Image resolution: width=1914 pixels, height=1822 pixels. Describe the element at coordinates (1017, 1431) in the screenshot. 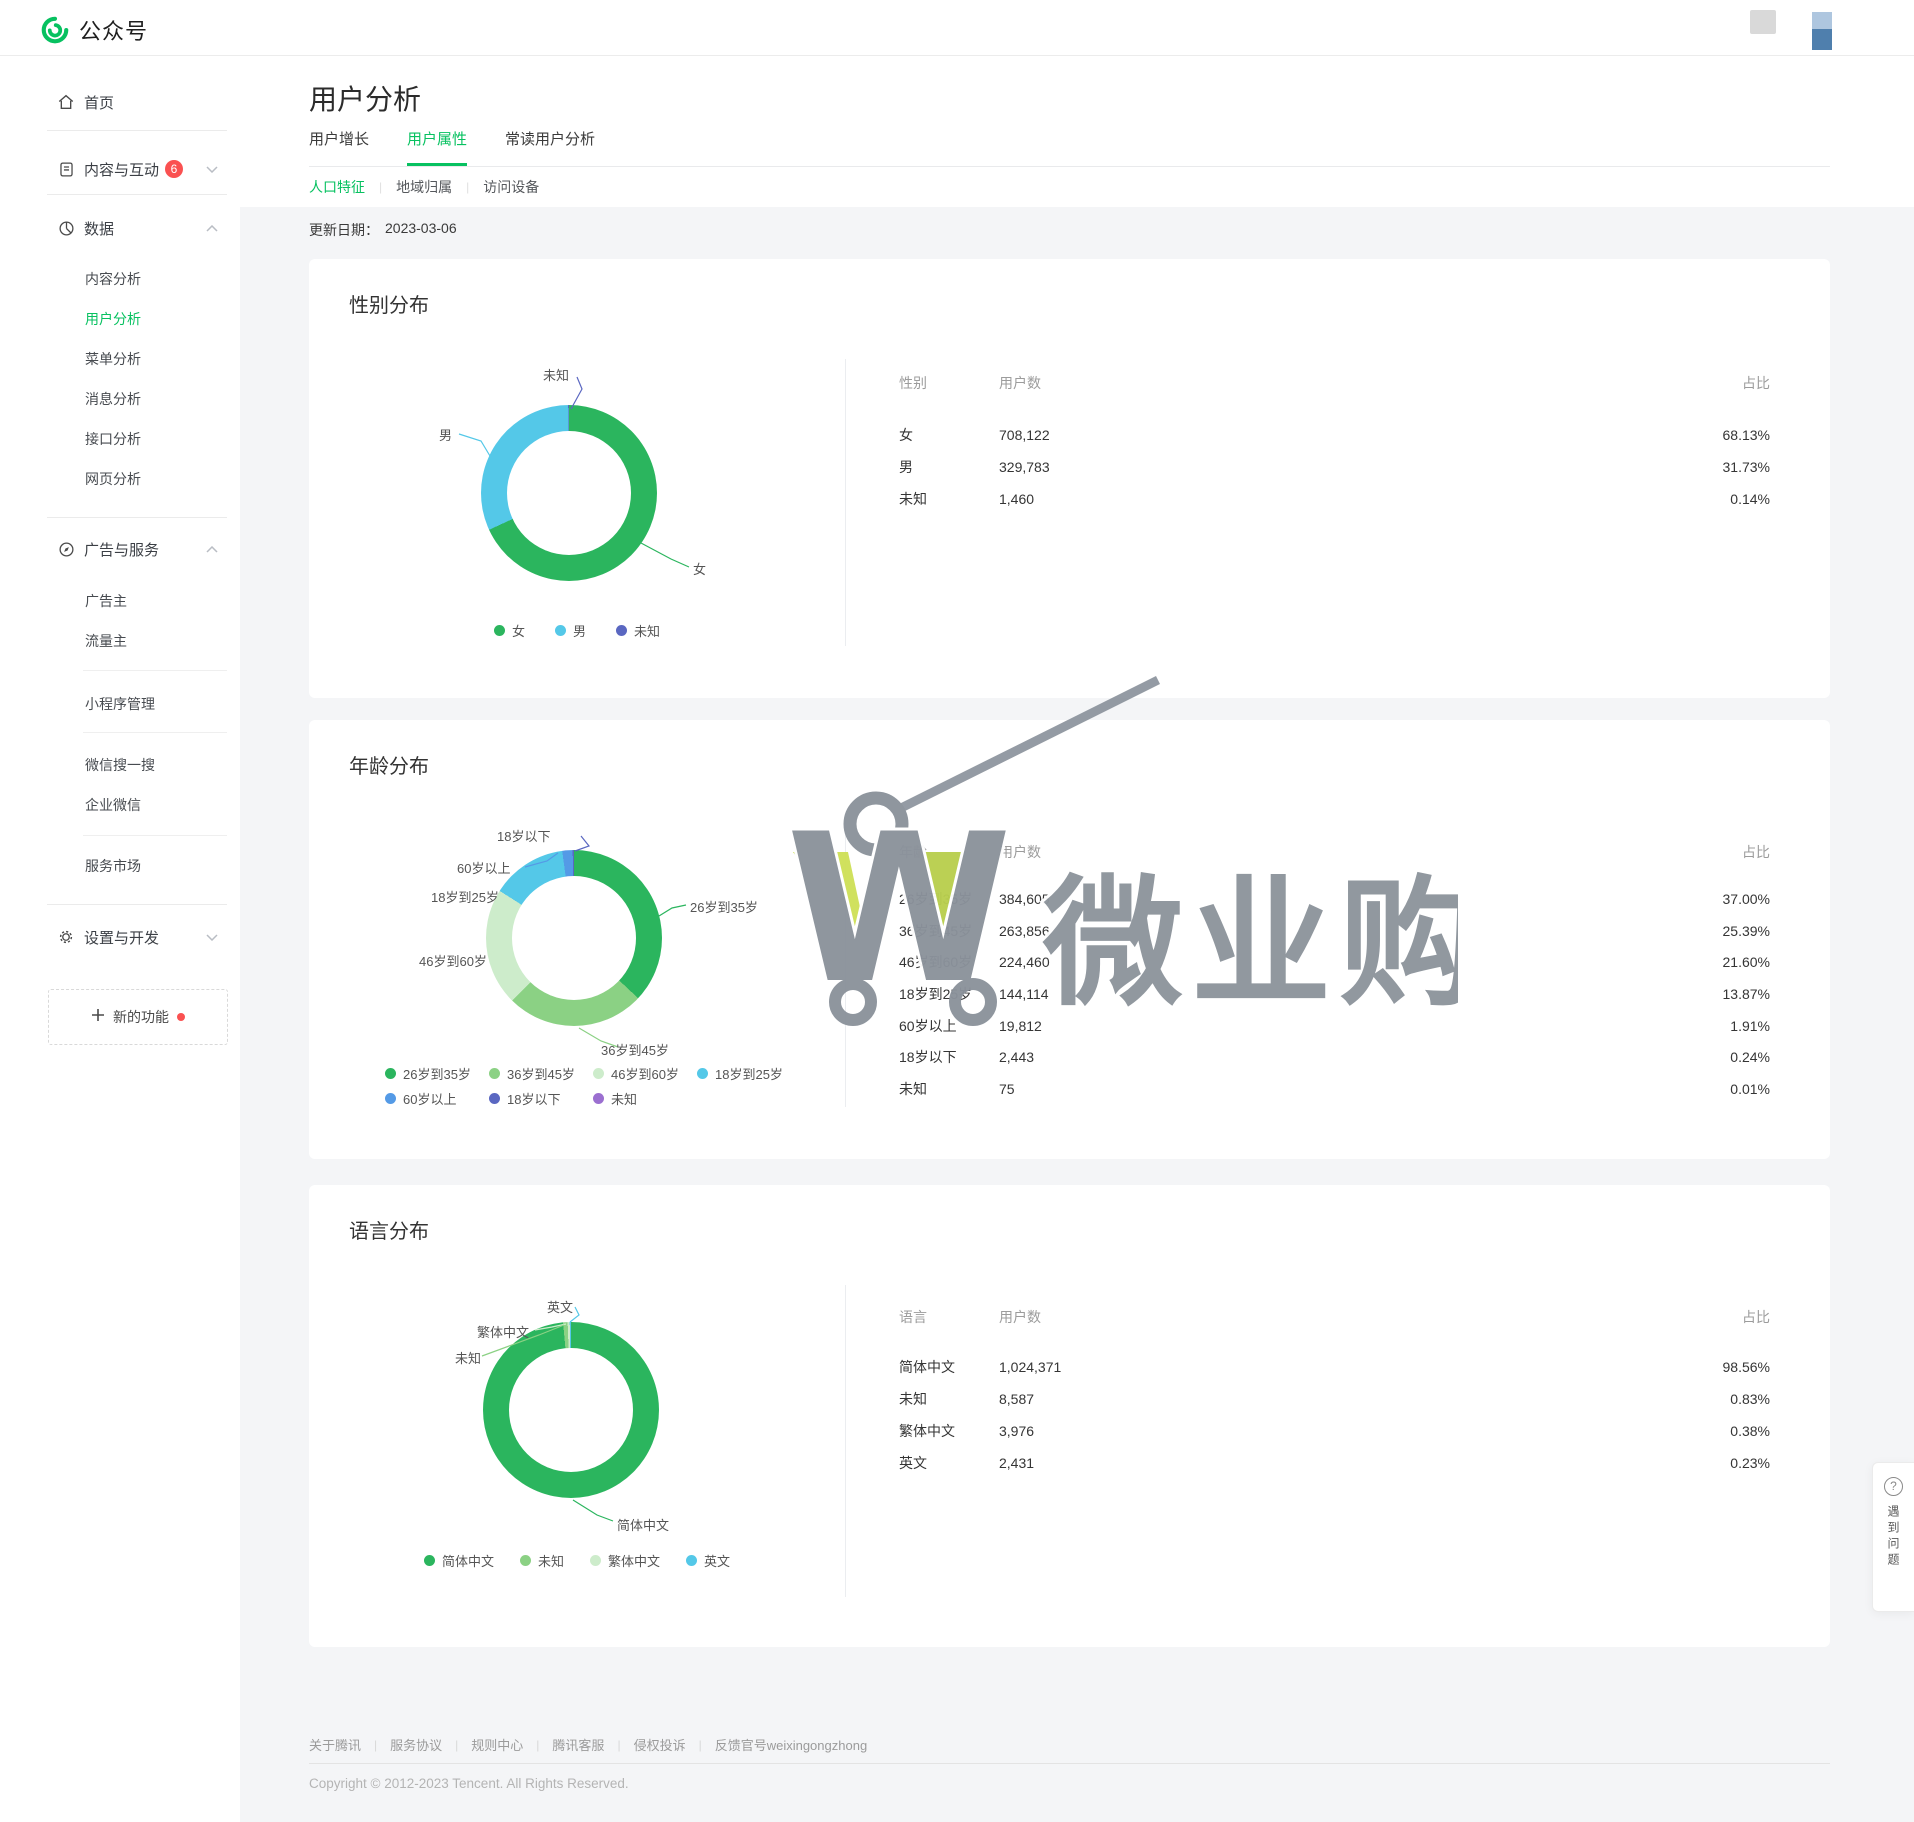

I see `cell-users: 3,976` at that location.